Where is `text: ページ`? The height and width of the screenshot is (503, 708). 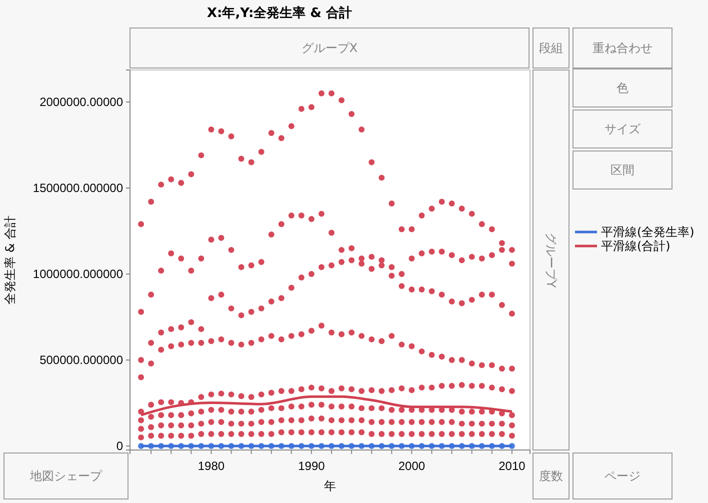 text: ページ is located at coordinates (622, 476).